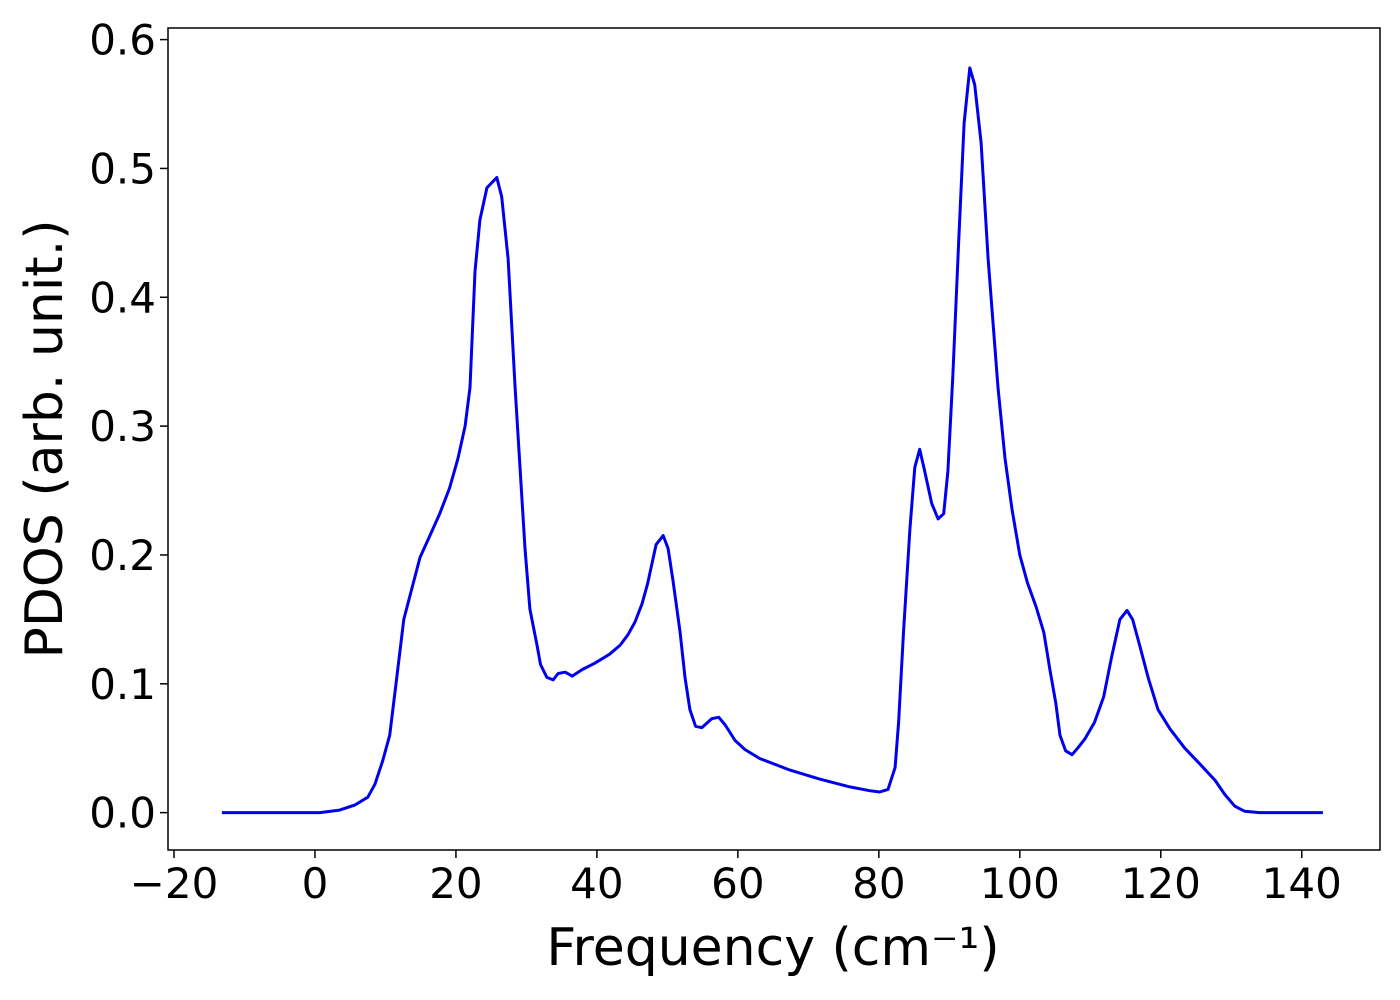 This screenshot has width=1400, height=1000. I want to click on y-axis-label: PDOS (arb. unit.), so click(45, 438).